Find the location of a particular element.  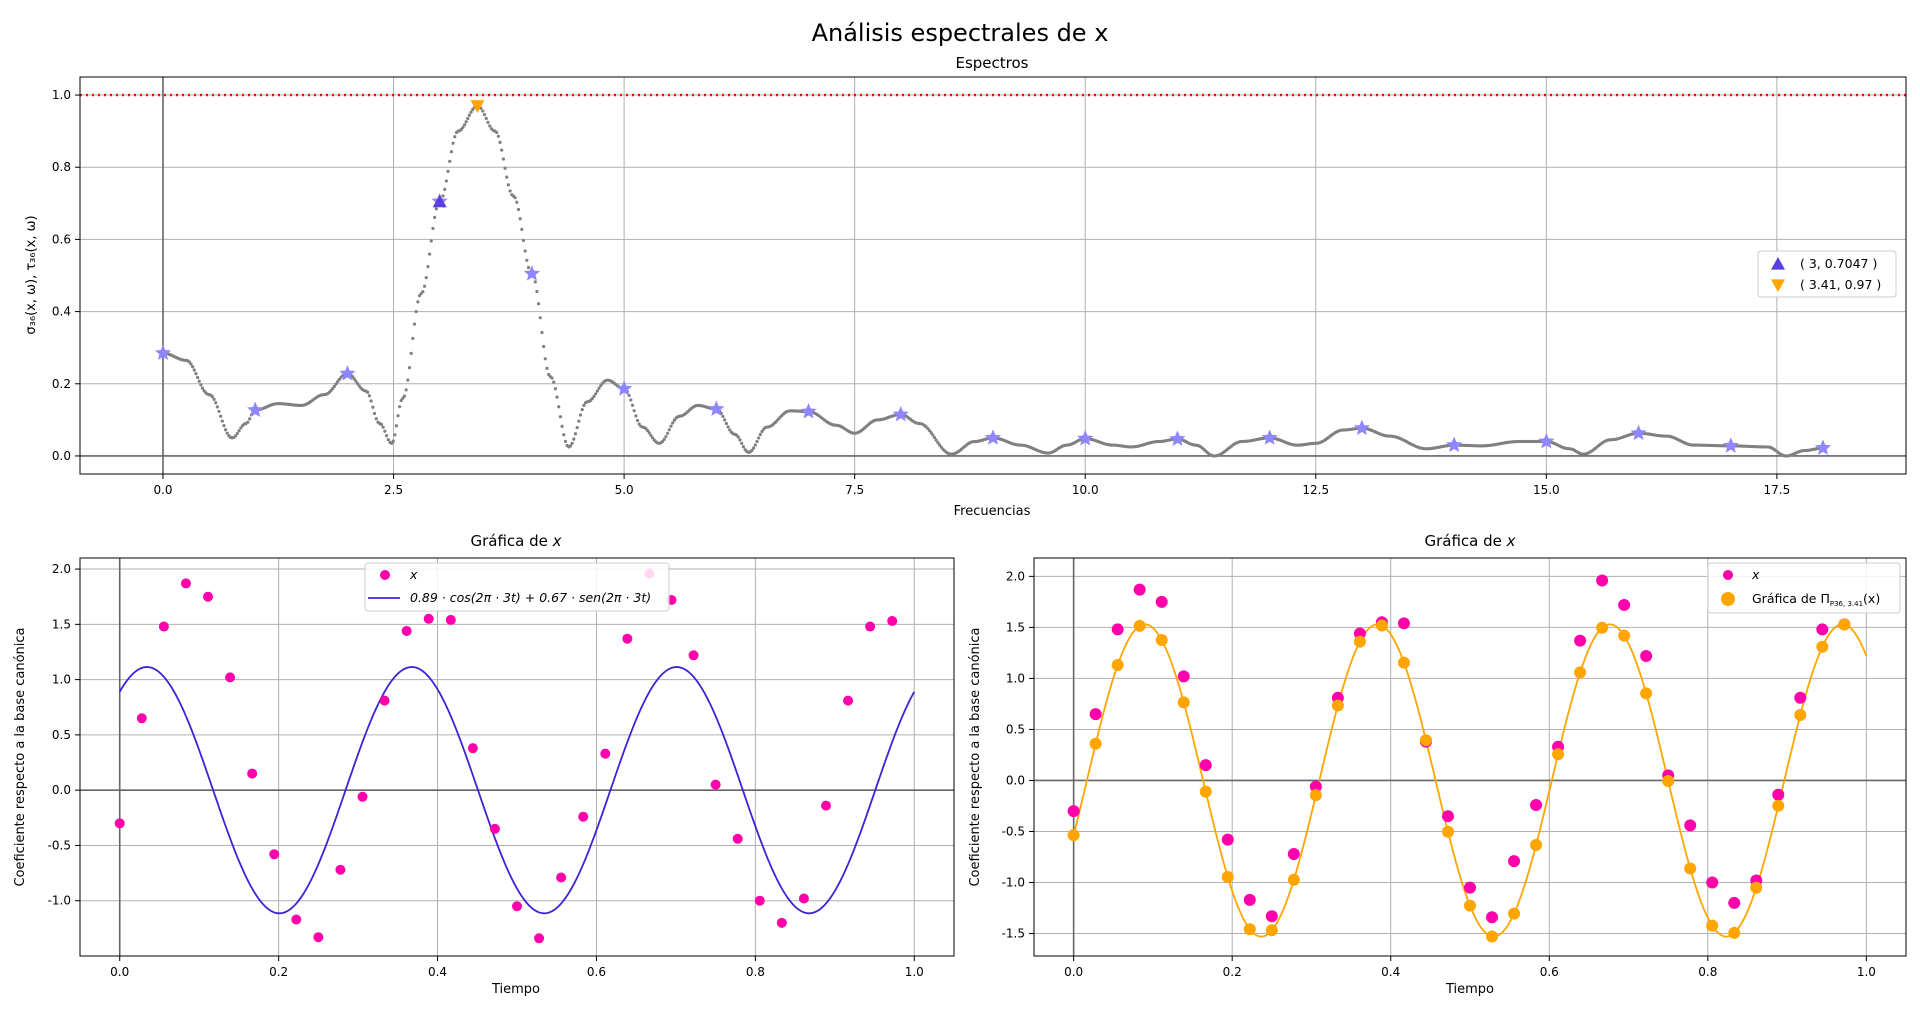

y-tick-label: 0.4 is located at coordinates (61, 312).